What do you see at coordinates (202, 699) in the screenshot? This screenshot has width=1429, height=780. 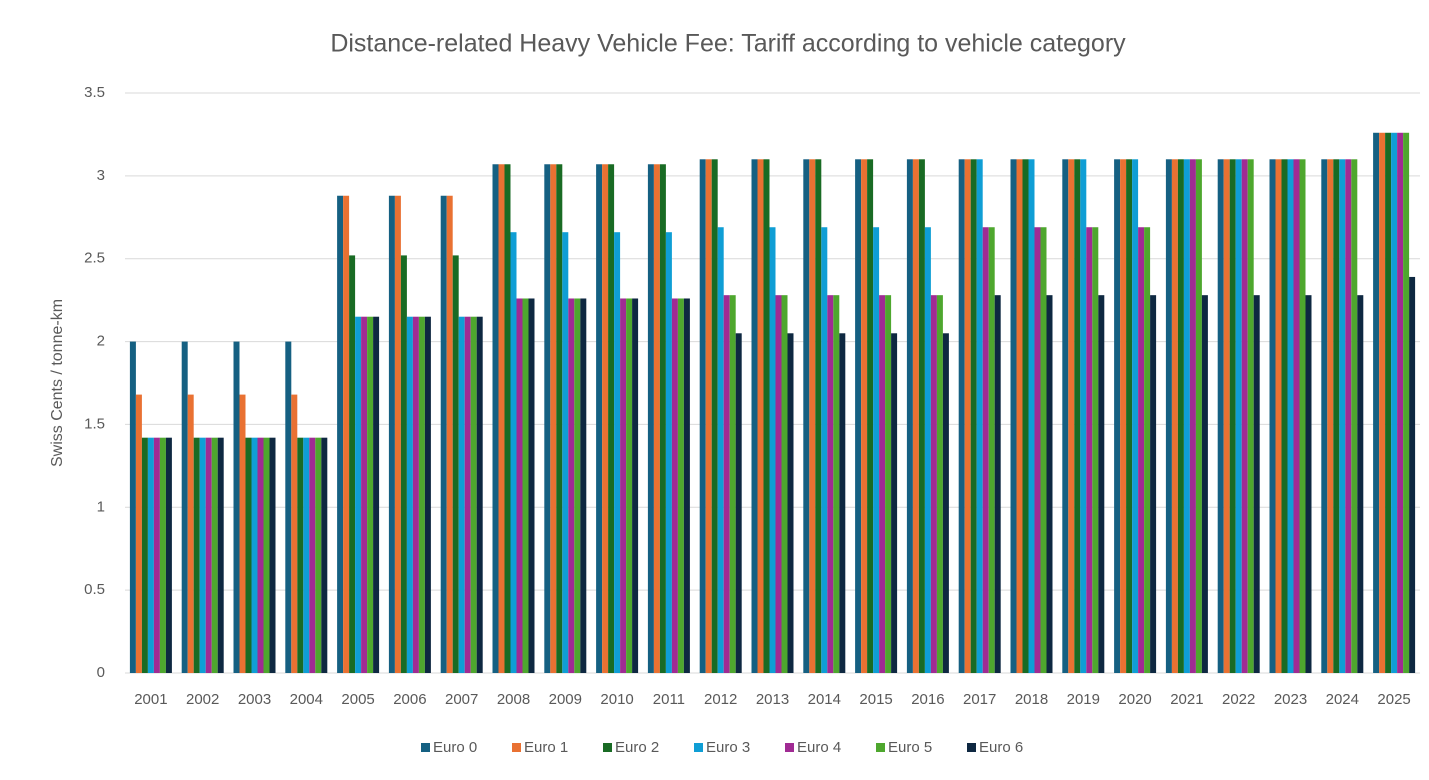 I see `x-tick-label: 2002` at bounding box center [202, 699].